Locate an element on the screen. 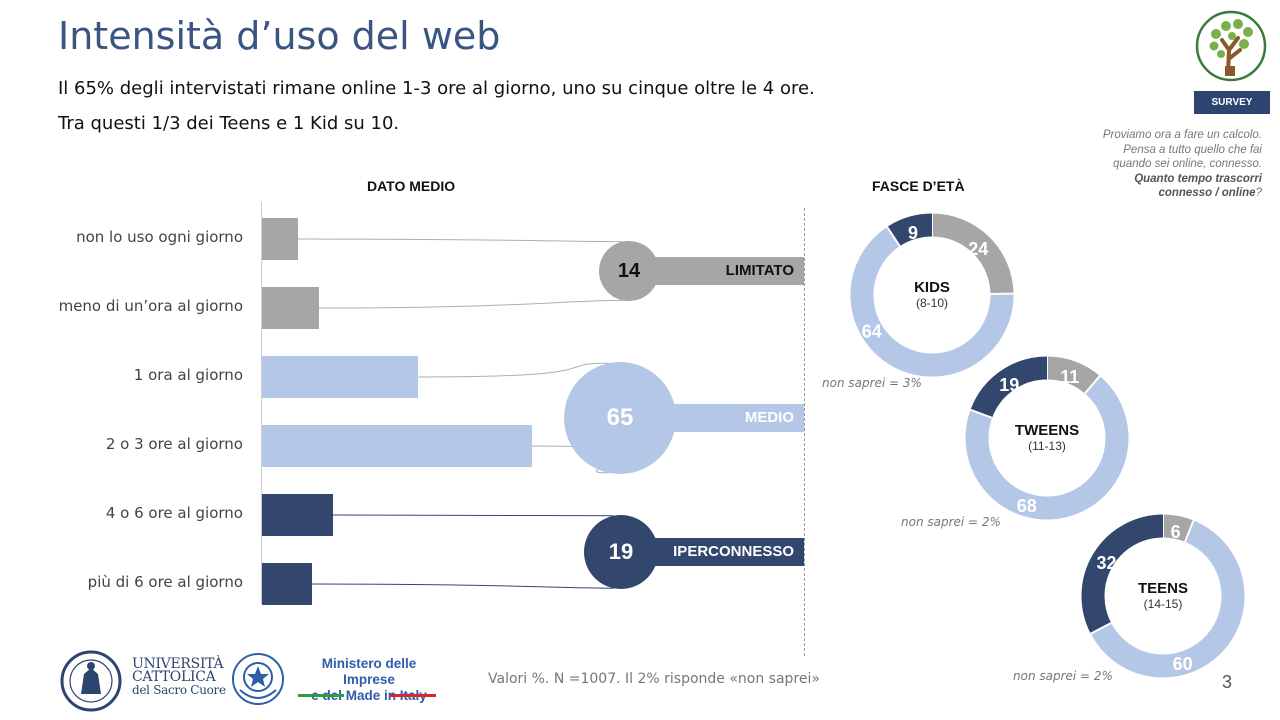 Image resolution: width=1280 pixels, height=720 pixels. donut-value-label: 19 is located at coordinates (1009, 385).